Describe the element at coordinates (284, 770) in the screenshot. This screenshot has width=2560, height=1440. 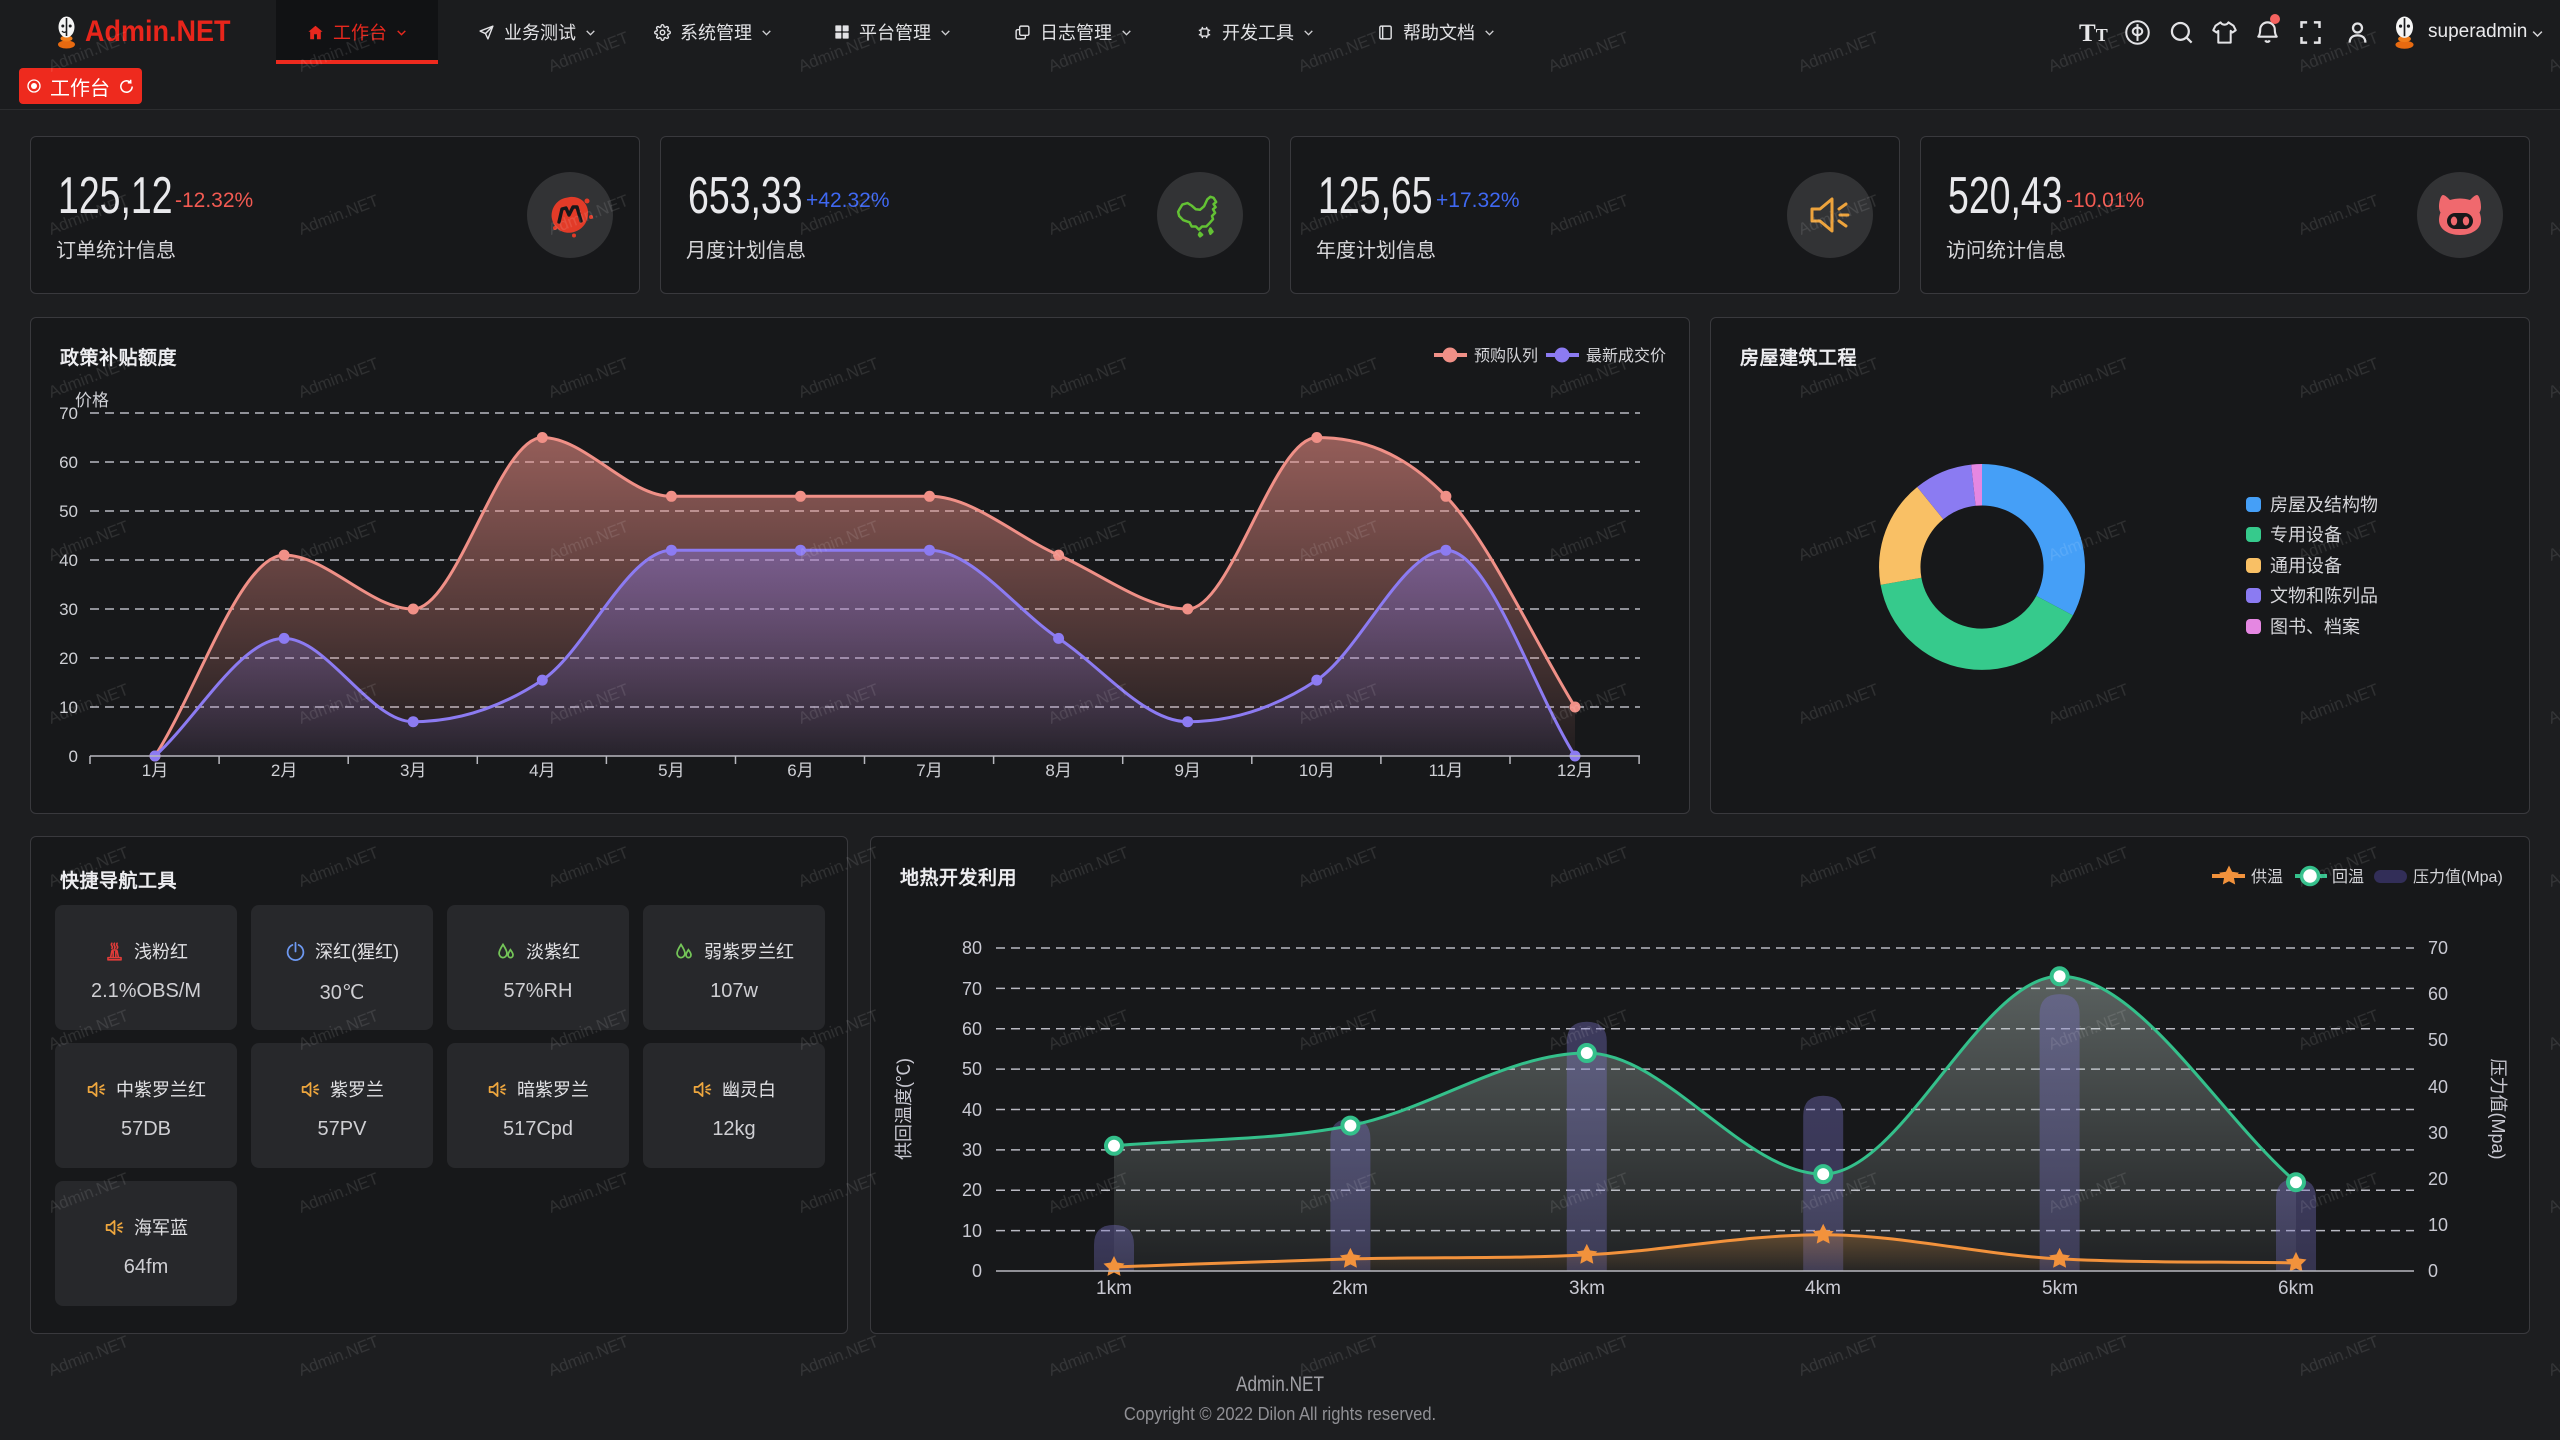
I see `svg-text: 2月` at that location.